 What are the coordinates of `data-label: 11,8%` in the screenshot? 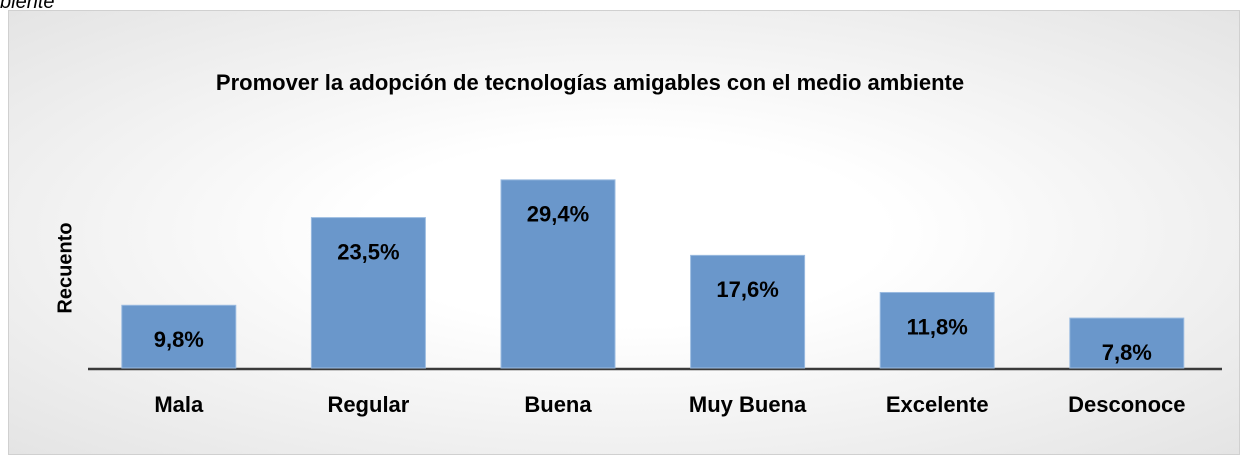 It's located at (937, 326).